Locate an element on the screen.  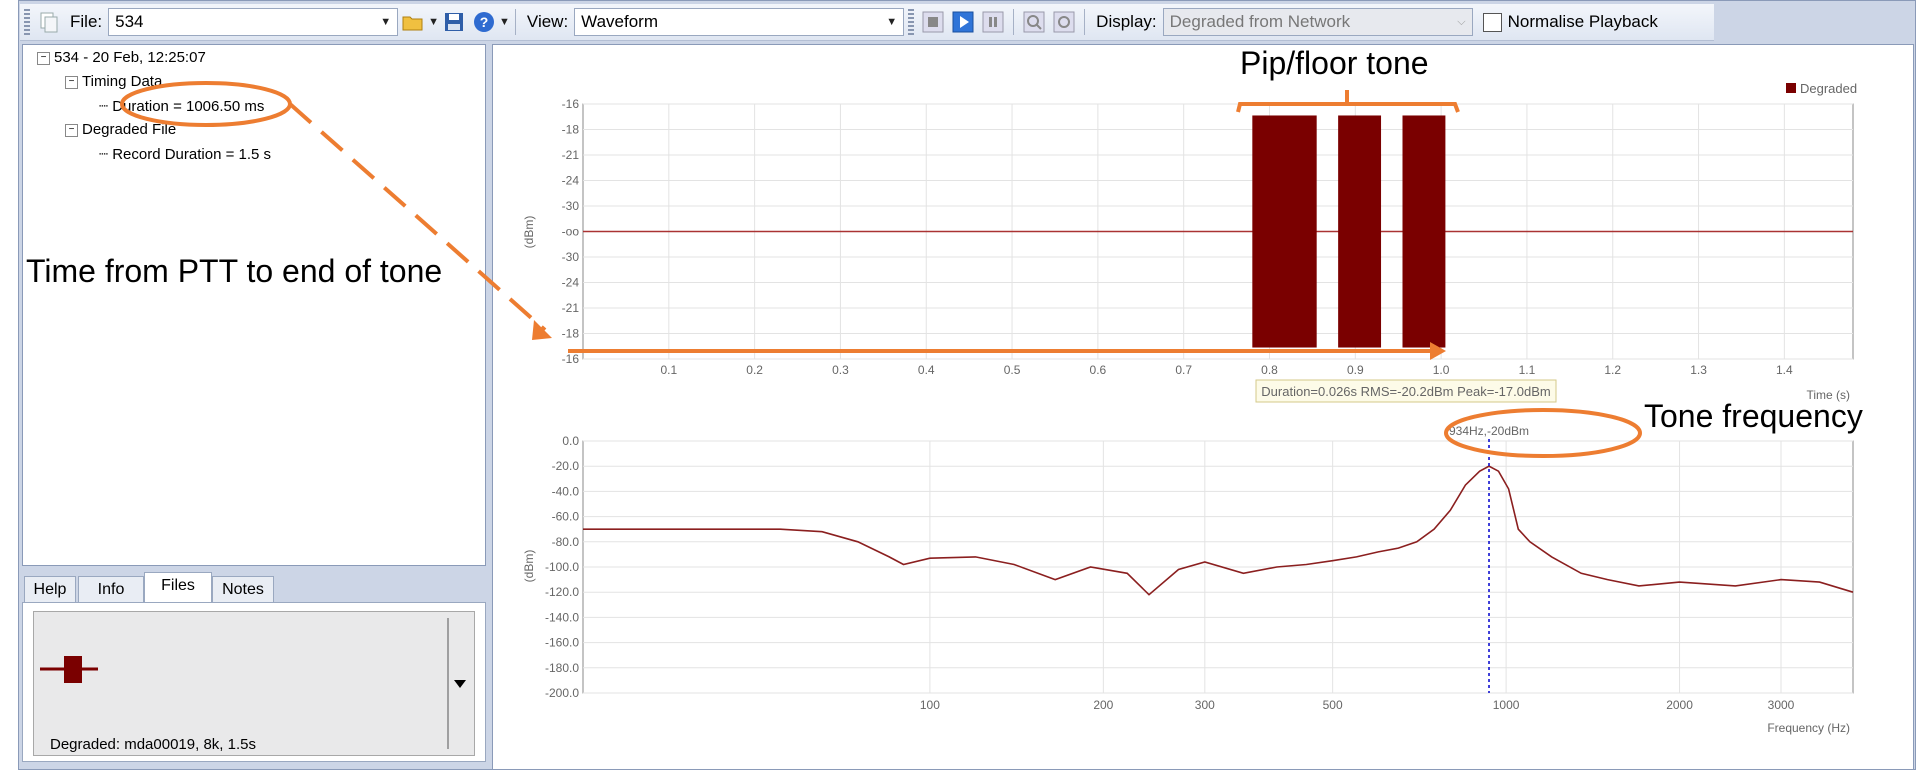
normalise-playback-checkbox is located at coordinates (1492, 22).